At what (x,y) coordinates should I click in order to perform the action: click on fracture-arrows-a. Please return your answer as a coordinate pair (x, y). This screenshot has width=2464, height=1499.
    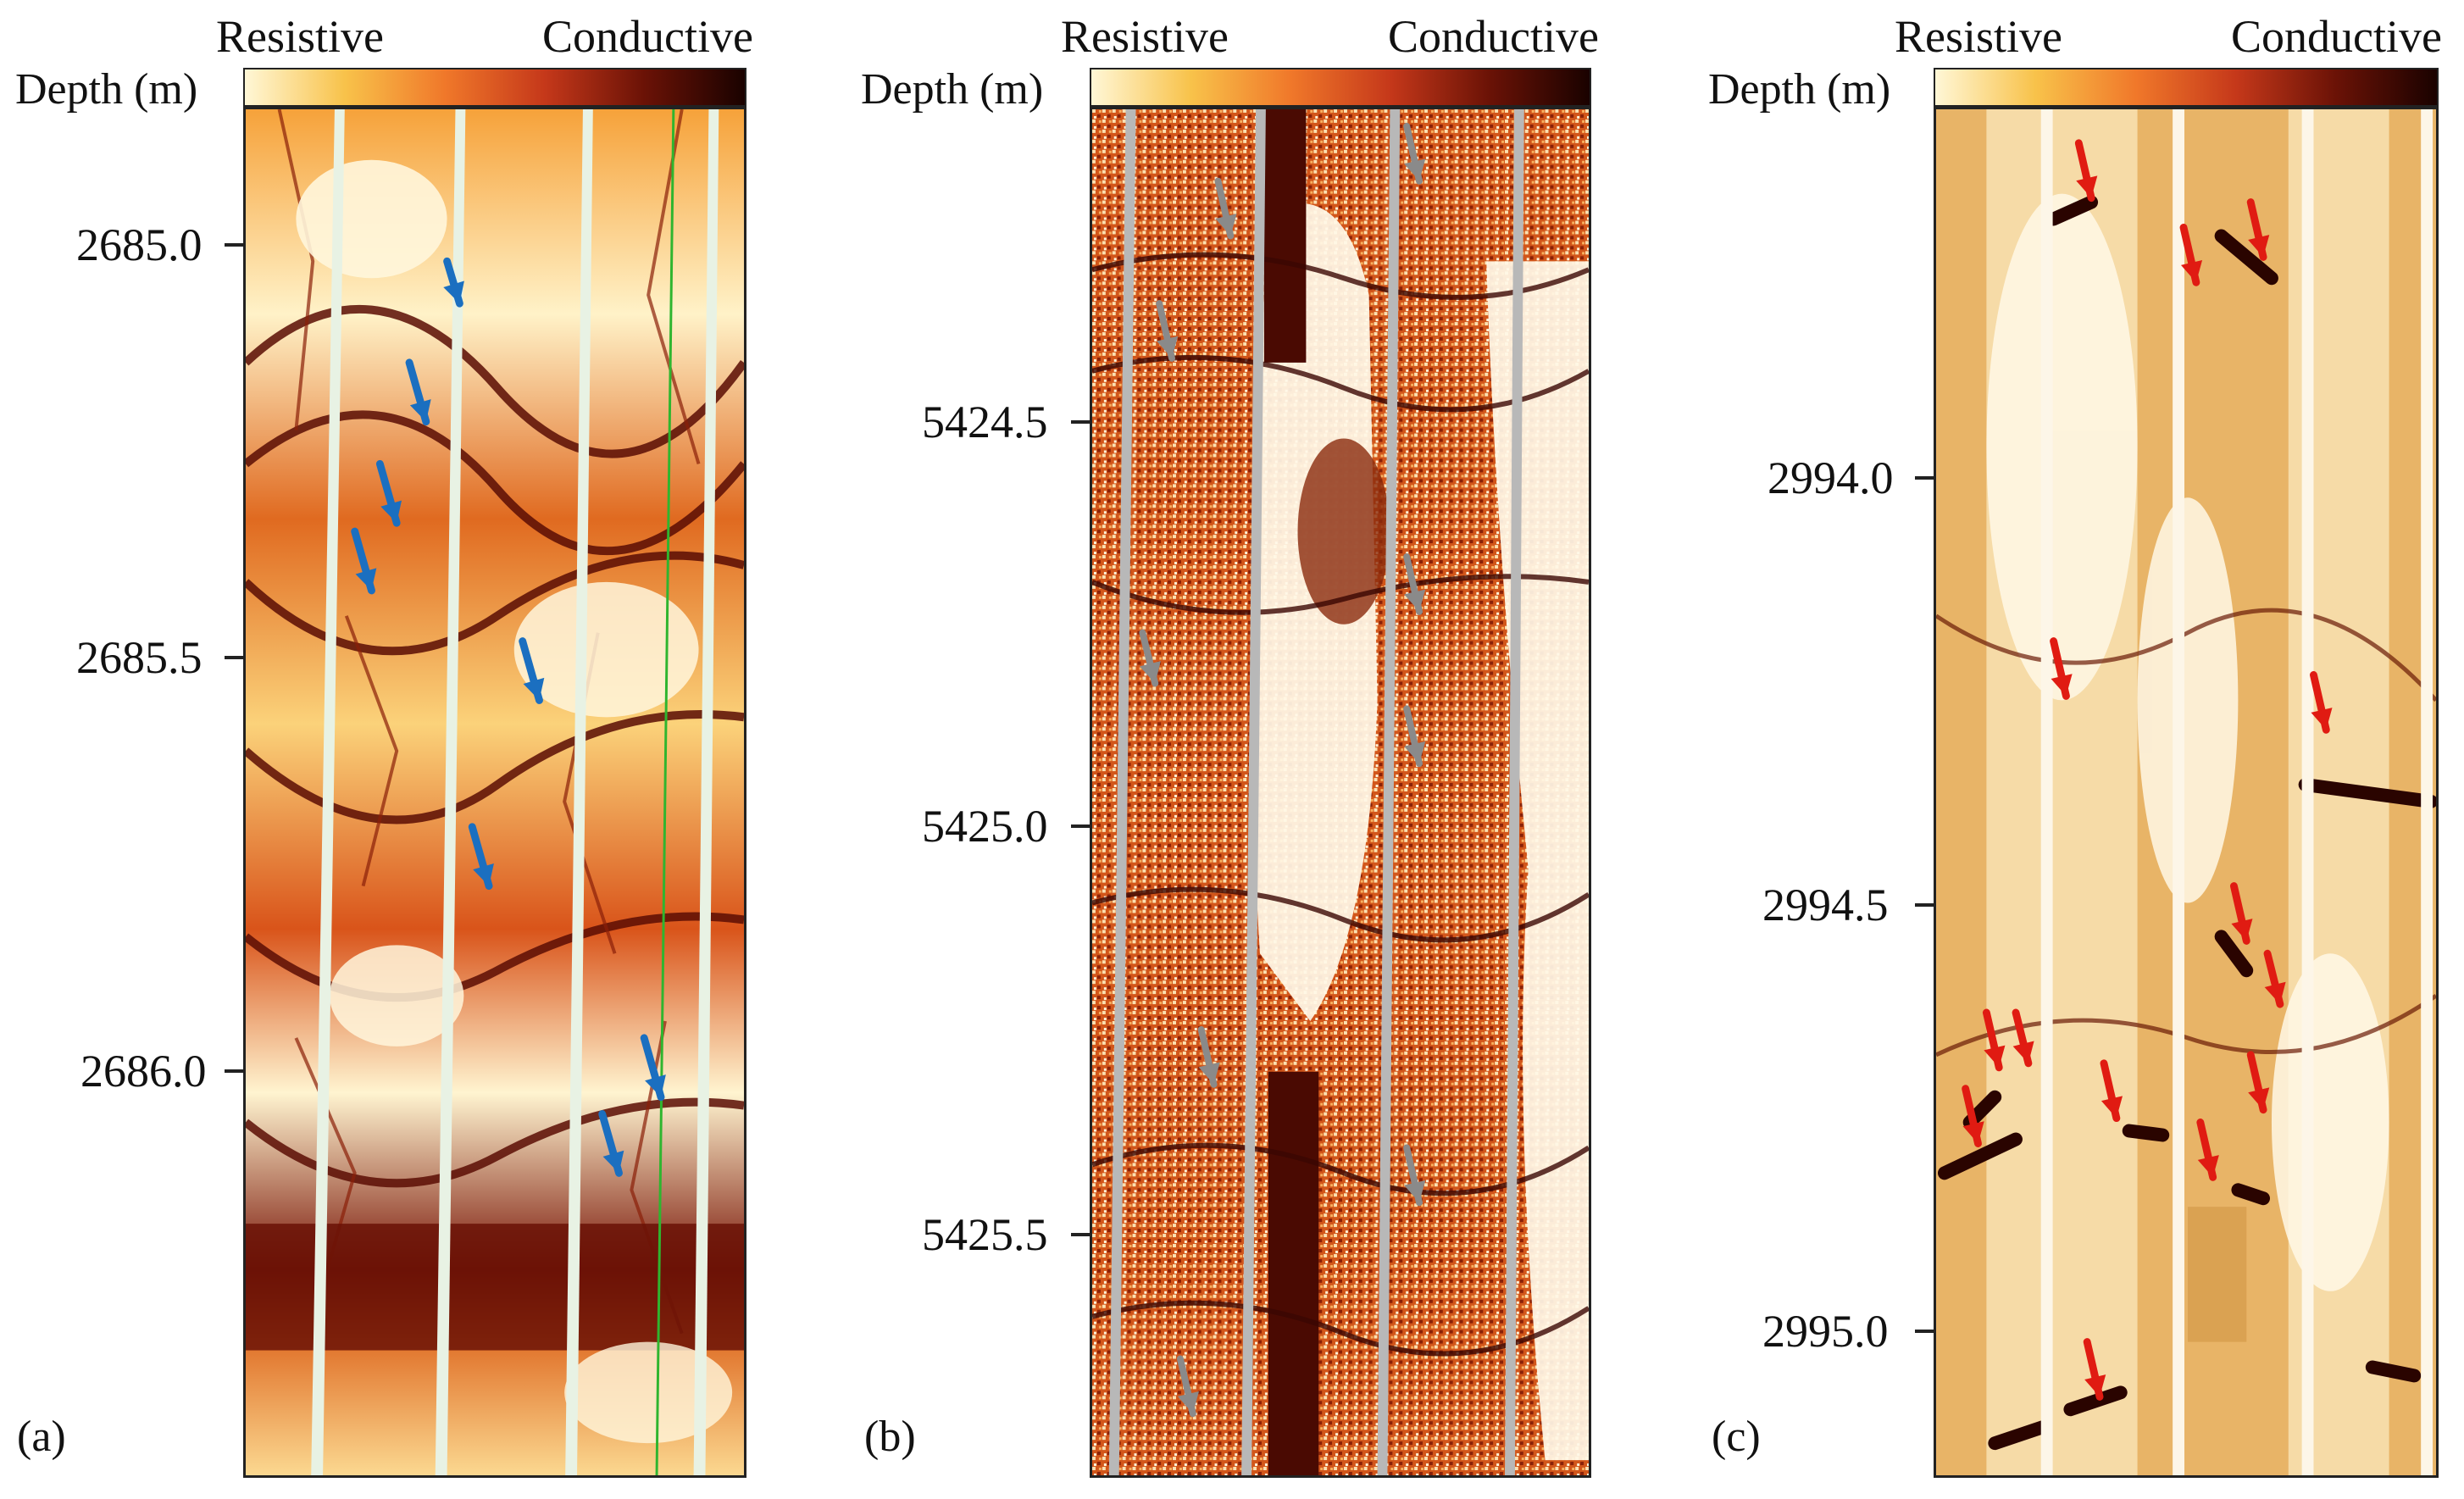
    Looking at the image, I should click on (508, 717).